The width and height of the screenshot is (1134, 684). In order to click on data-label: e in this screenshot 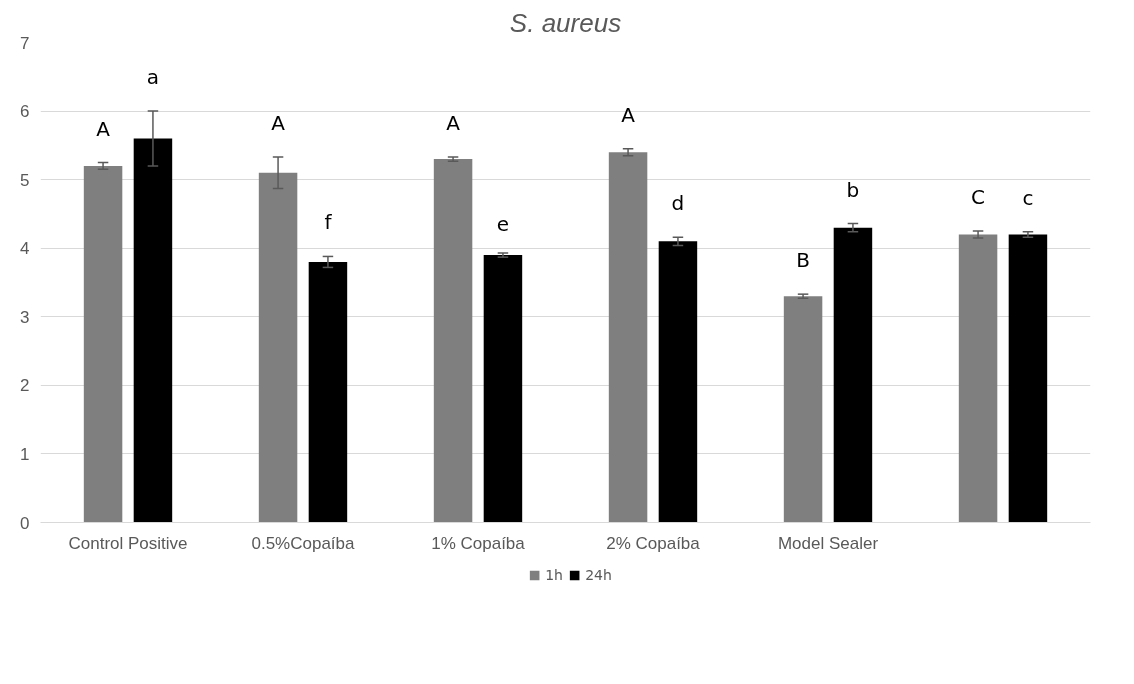, I will do `click(503, 224)`.